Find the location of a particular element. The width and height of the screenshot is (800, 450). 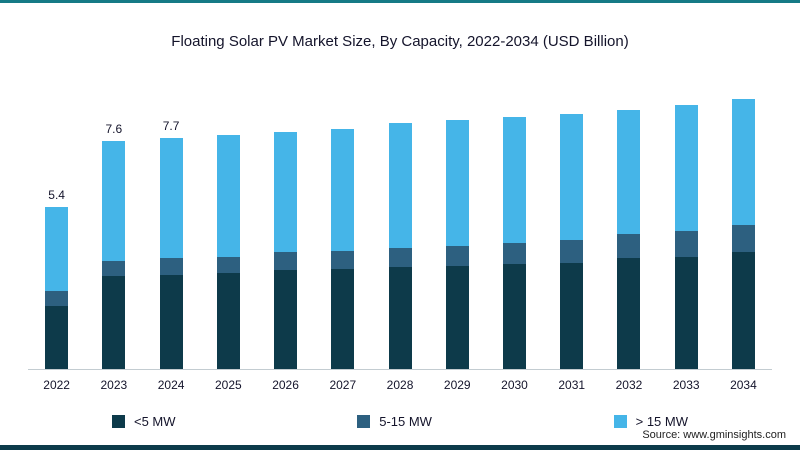

bar-group: 7.7 is located at coordinates (170, 244).